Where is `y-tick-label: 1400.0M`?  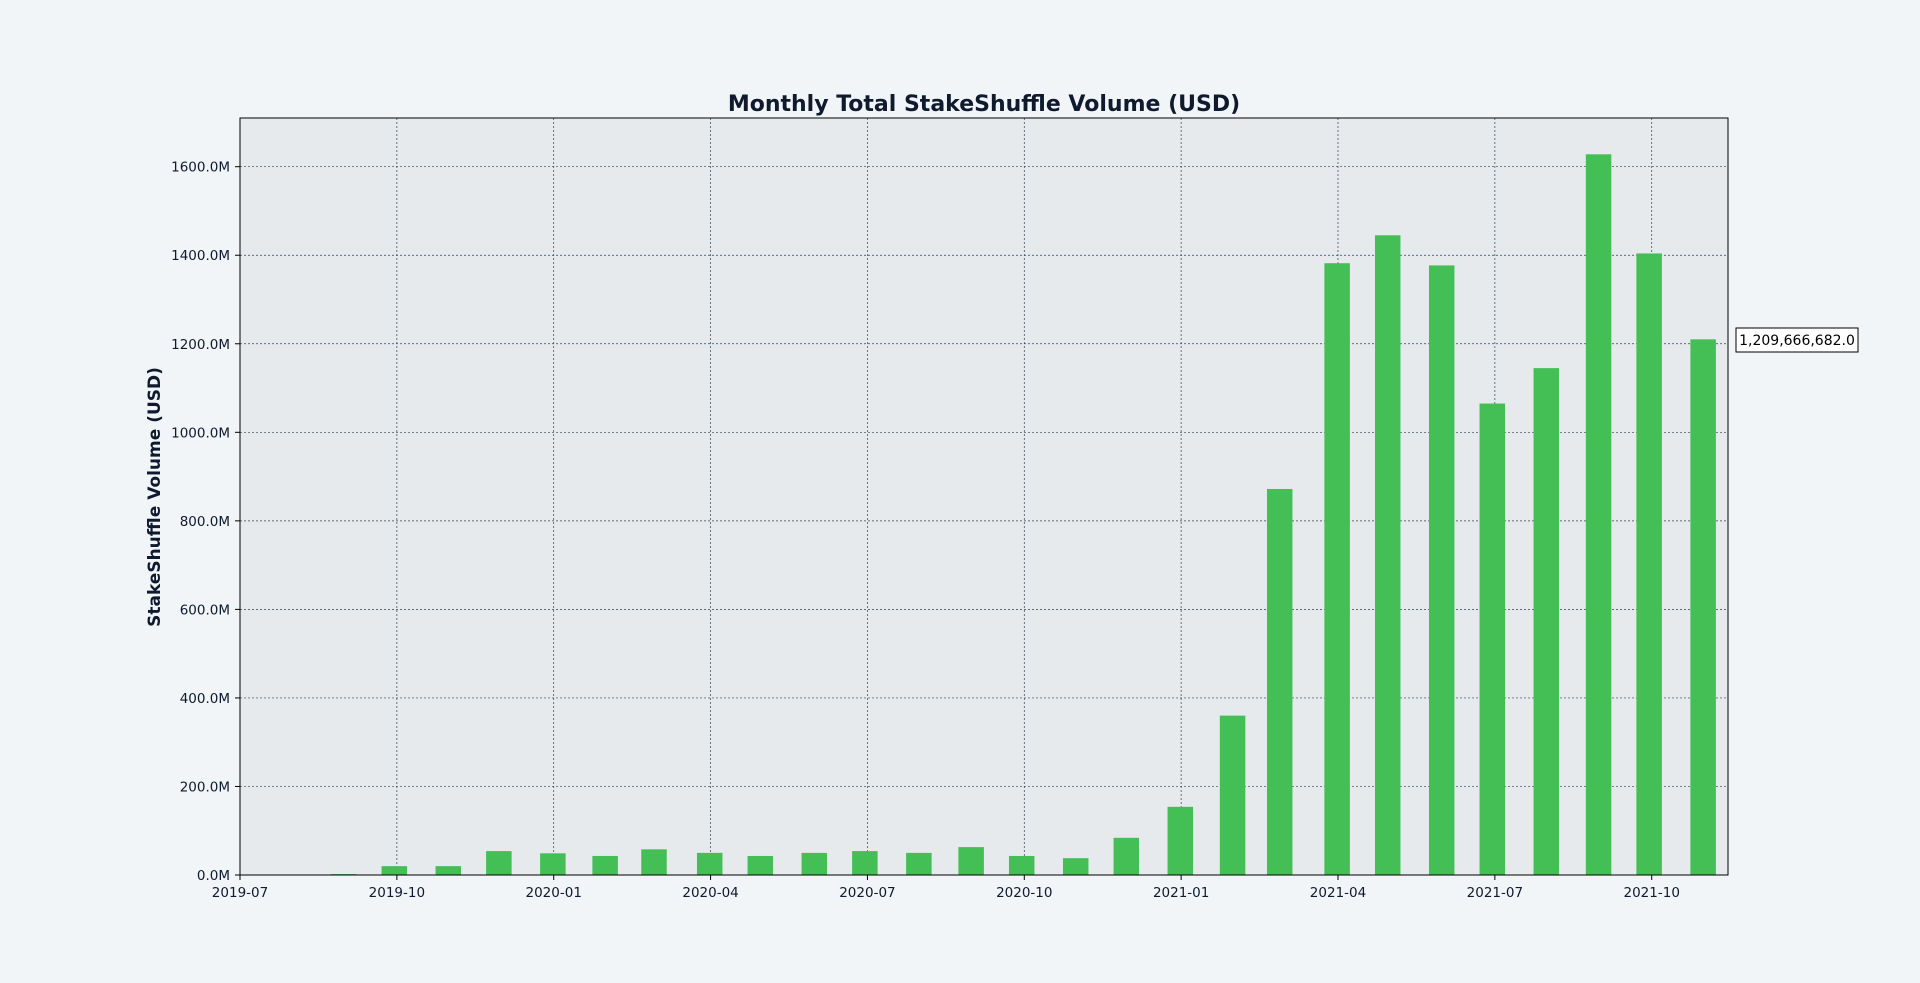
y-tick-label: 1400.0M is located at coordinates (200, 256).